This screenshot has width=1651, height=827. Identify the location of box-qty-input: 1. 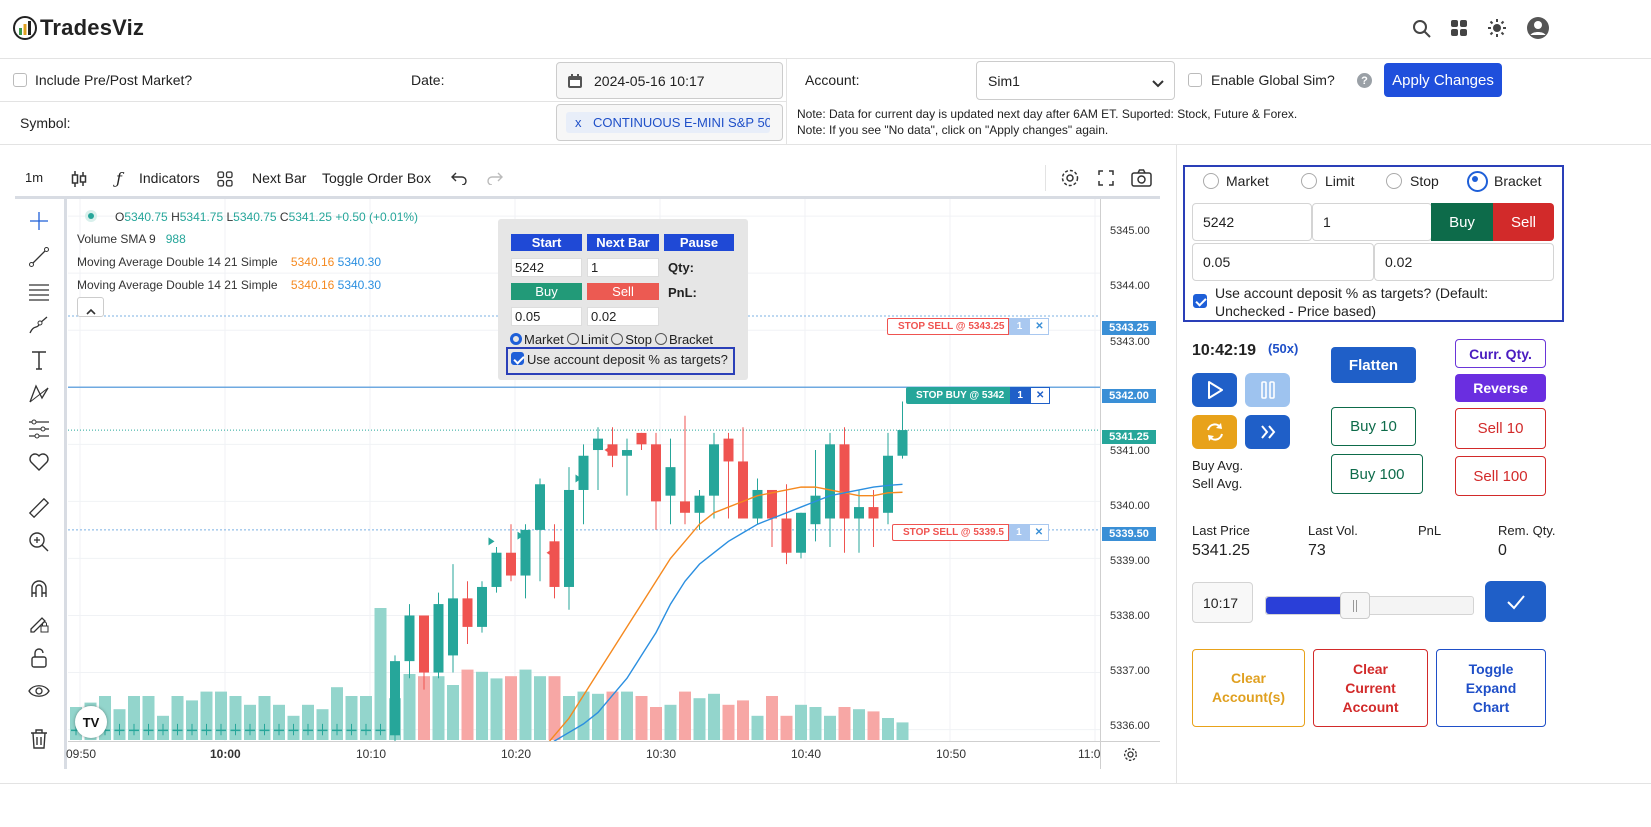
(623, 267).